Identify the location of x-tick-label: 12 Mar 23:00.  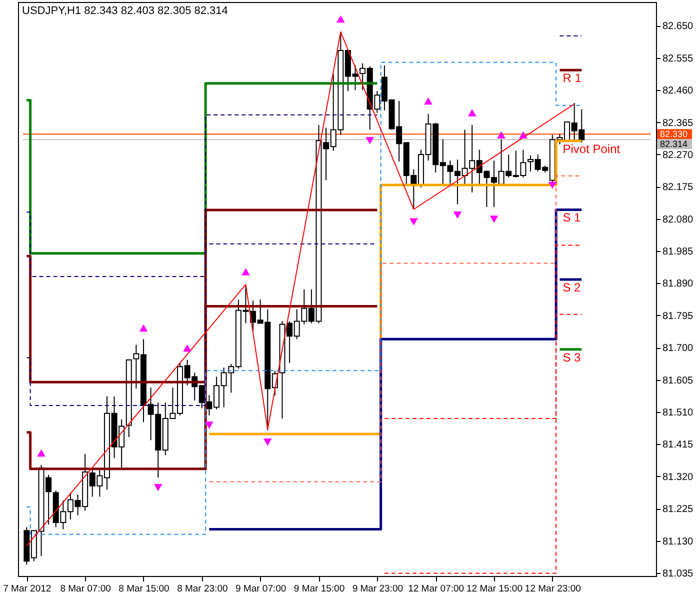
(552, 589).